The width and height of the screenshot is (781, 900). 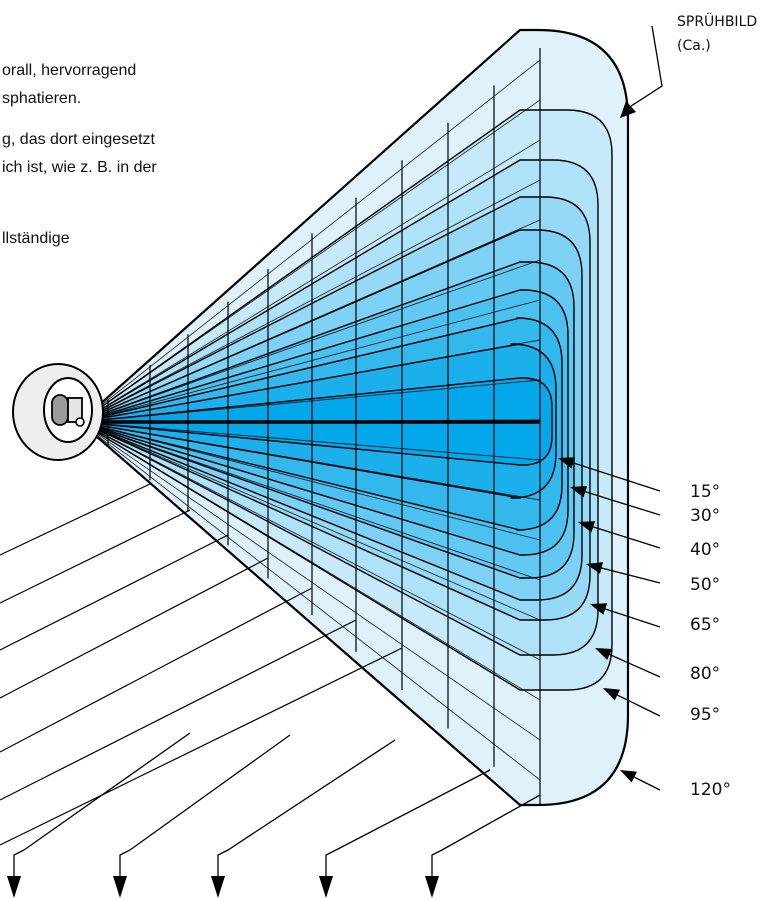 I want to click on nozzle-tip, so click(x=75, y=410).